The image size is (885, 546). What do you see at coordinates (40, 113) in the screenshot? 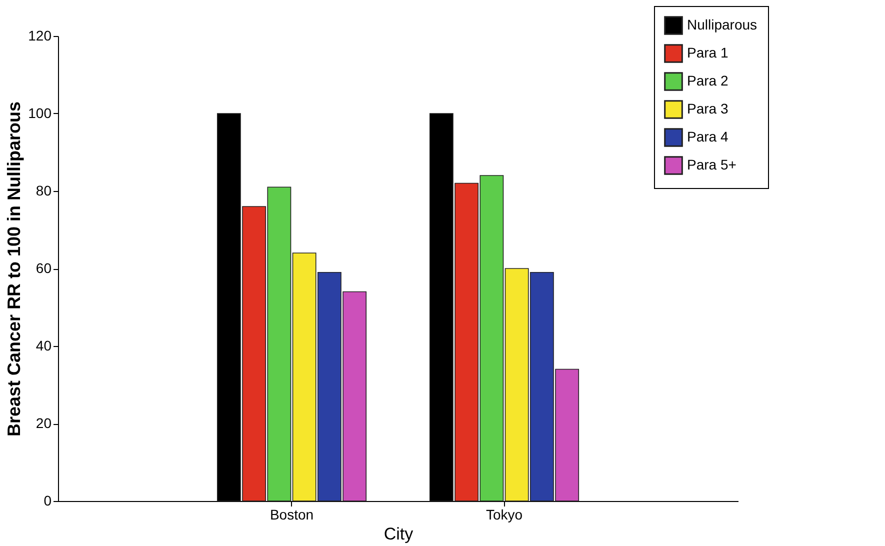
I see `y-tick-label: 100` at bounding box center [40, 113].